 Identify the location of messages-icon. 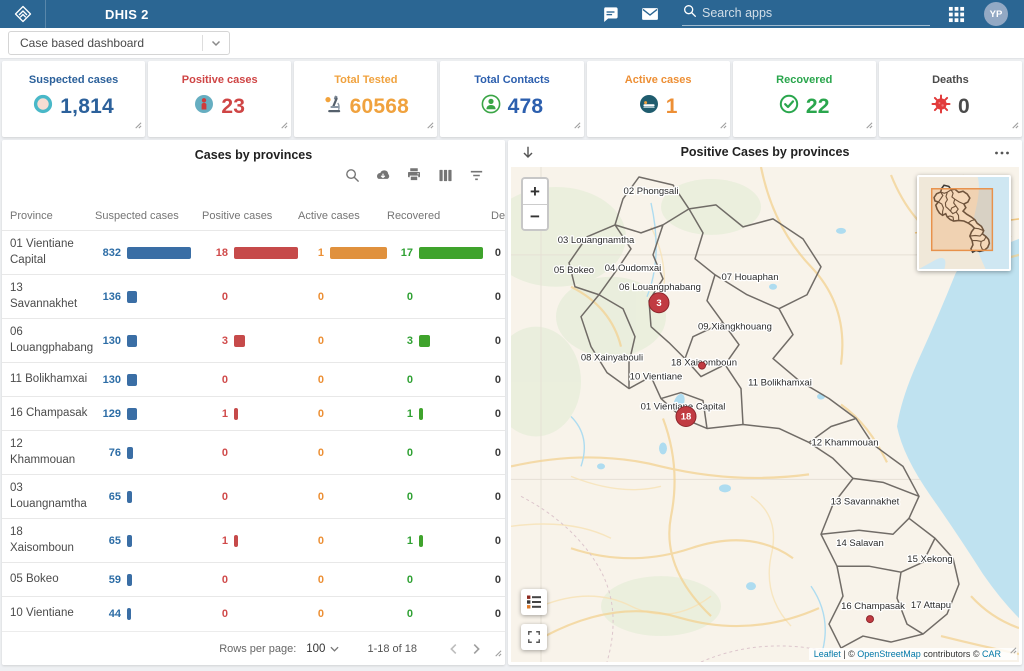
(610, 14).